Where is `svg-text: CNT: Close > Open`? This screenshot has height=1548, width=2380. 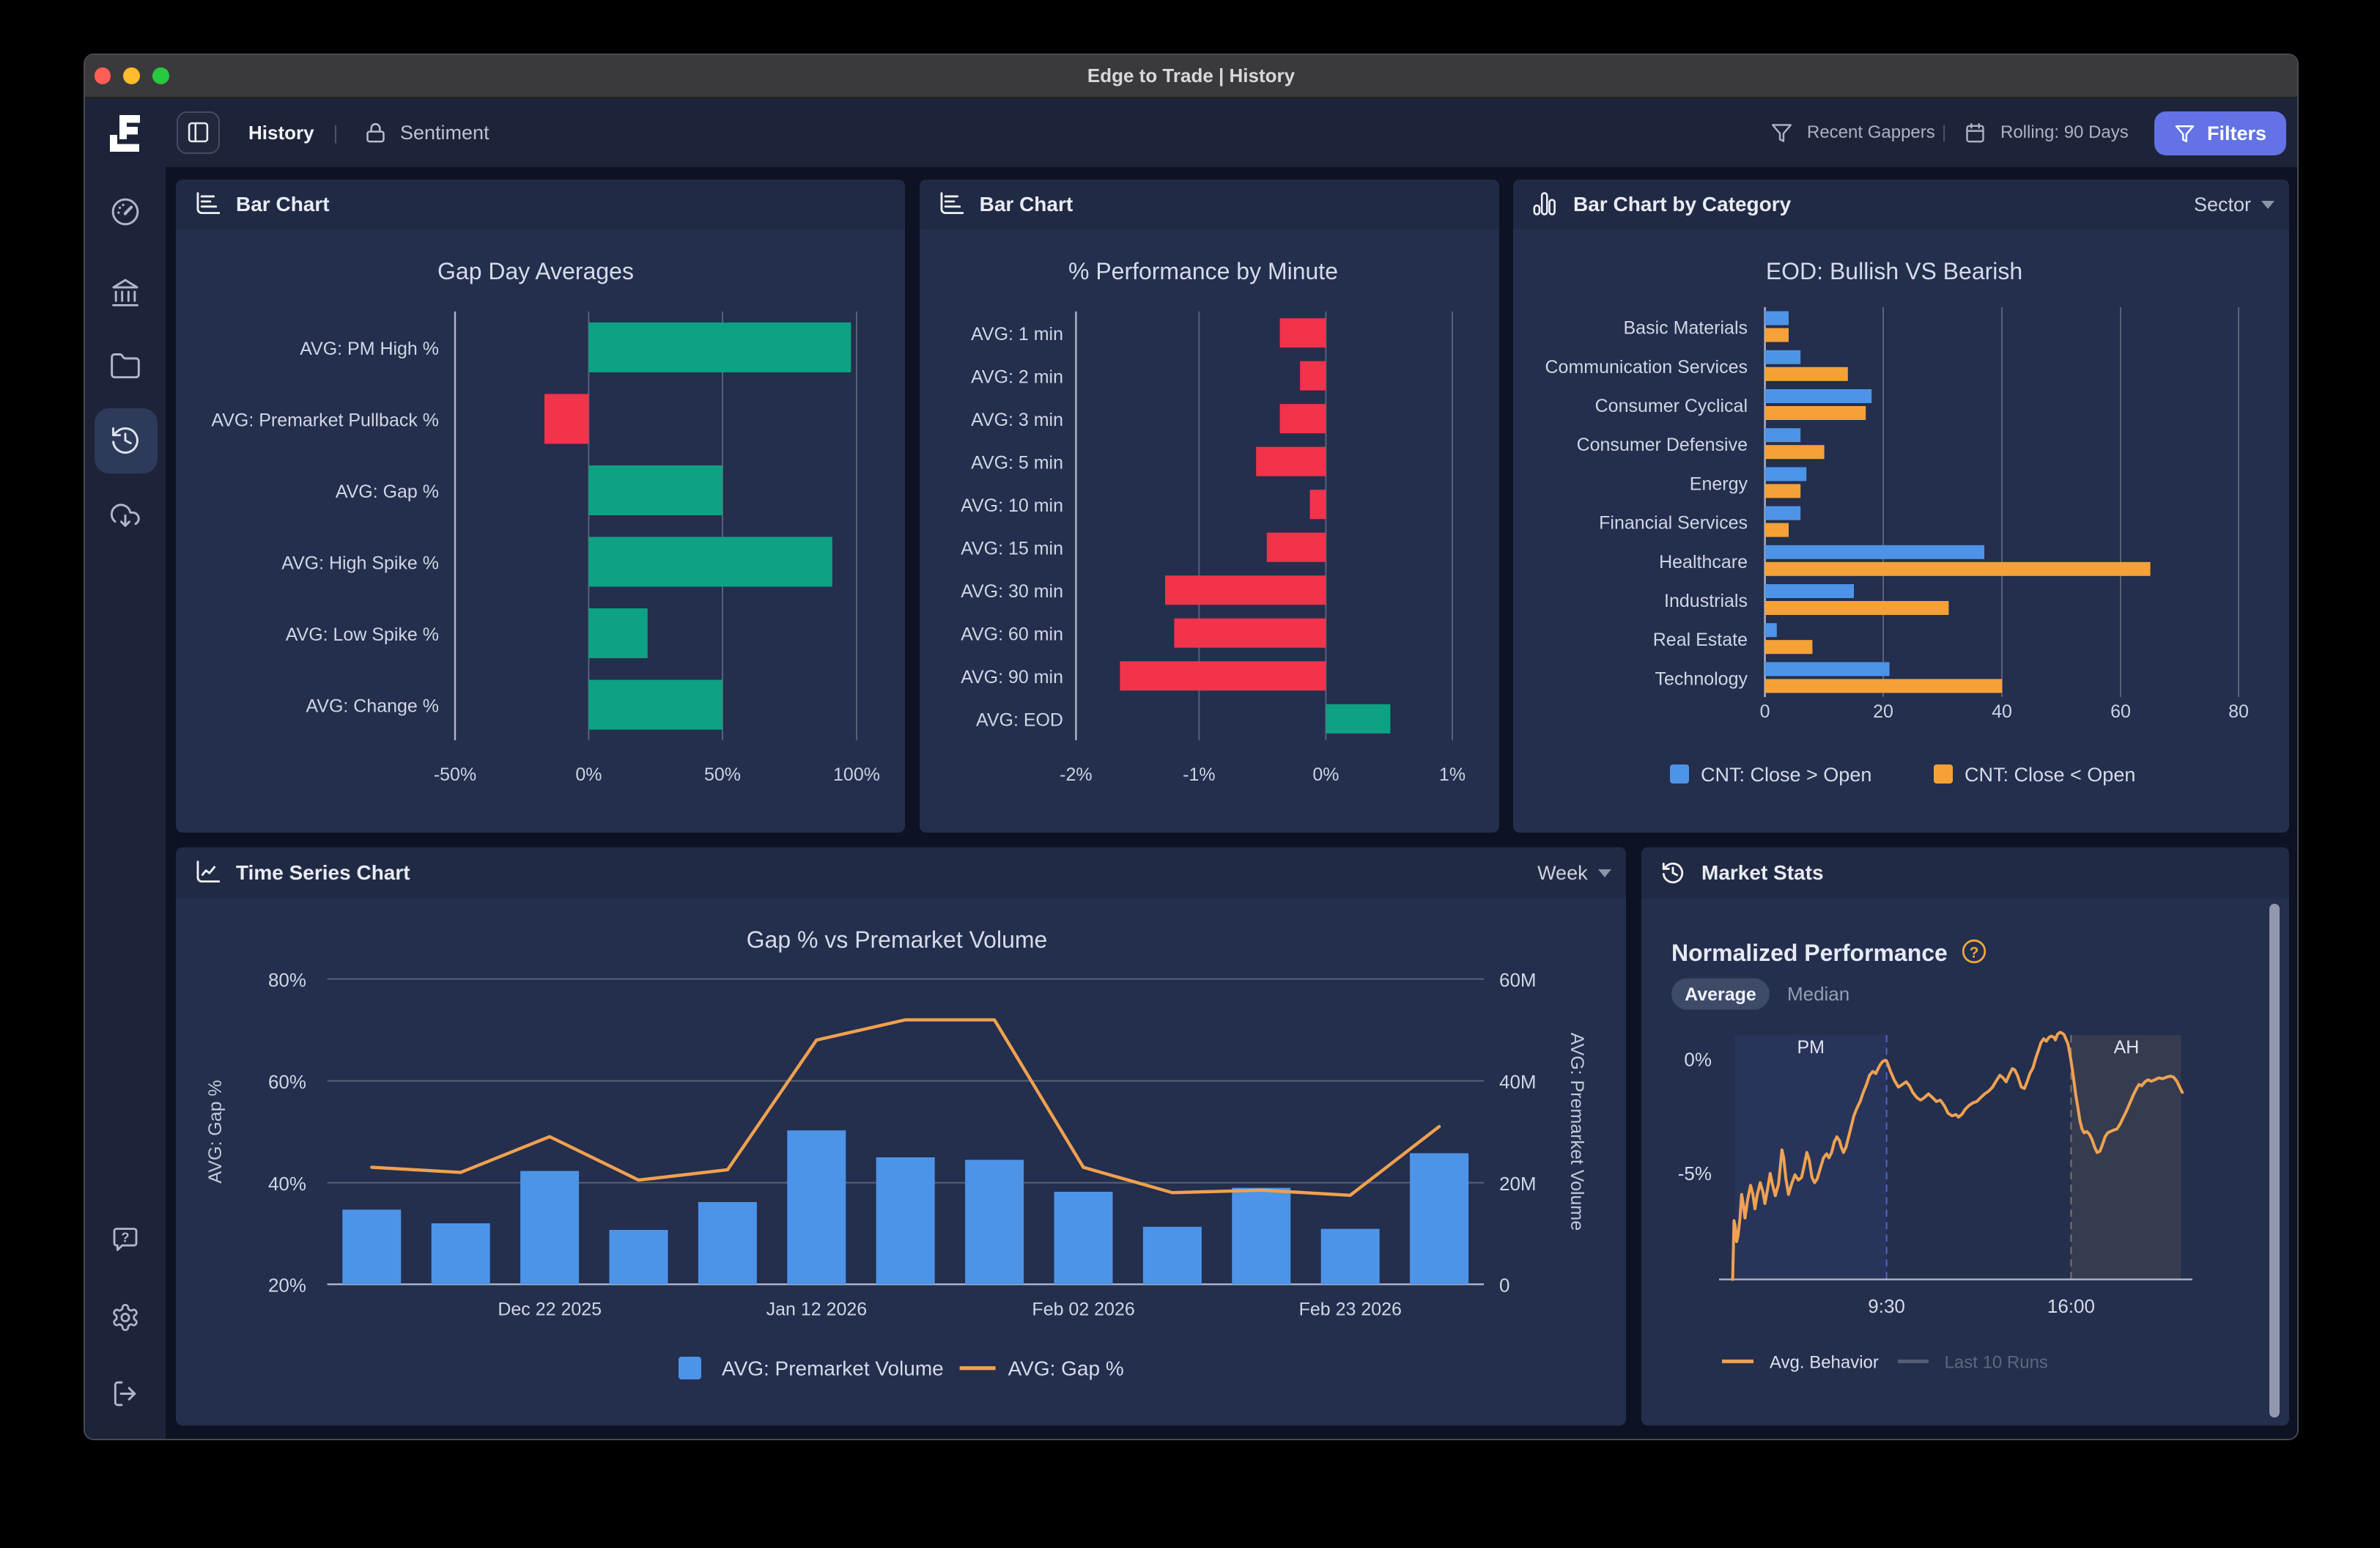 svg-text: CNT: Close > Open is located at coordinates (1786, 775).